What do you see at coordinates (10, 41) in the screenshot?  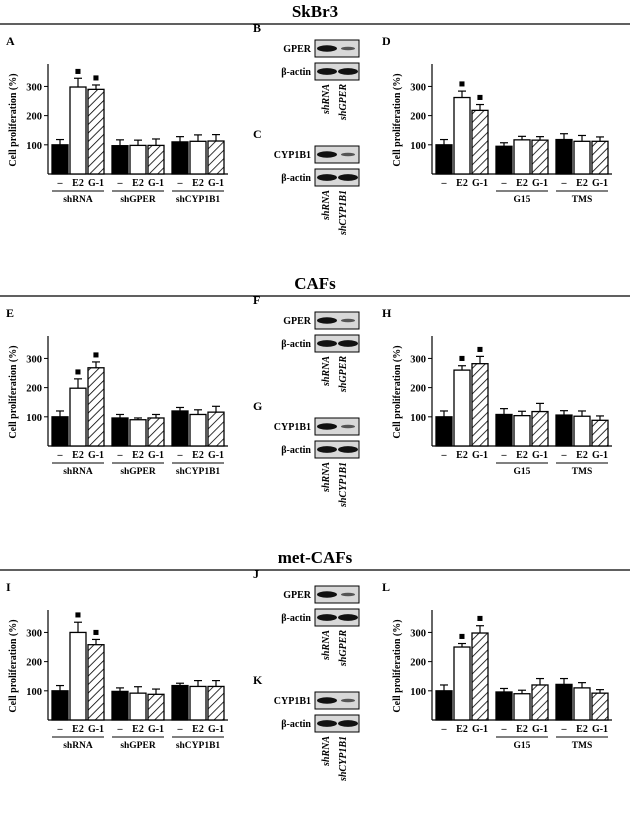 I see `panel-letter: A` at bounding box center [10, 41].